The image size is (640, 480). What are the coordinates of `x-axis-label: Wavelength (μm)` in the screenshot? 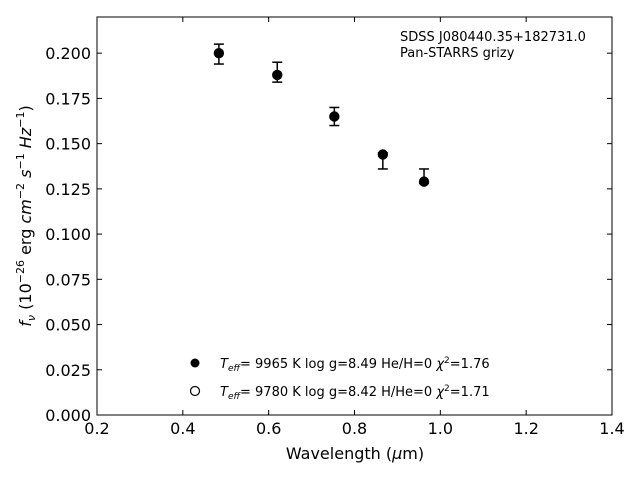 It's located at (355, 453).